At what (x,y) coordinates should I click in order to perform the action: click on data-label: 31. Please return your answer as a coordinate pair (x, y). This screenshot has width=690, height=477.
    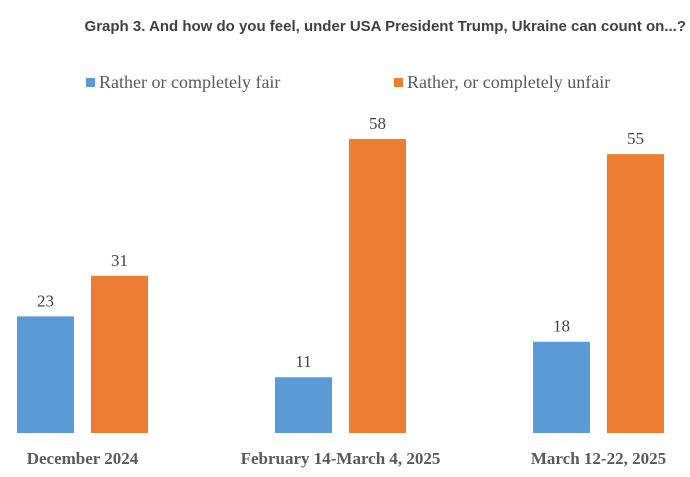
    Looking at the image, I should click on (119, 260).